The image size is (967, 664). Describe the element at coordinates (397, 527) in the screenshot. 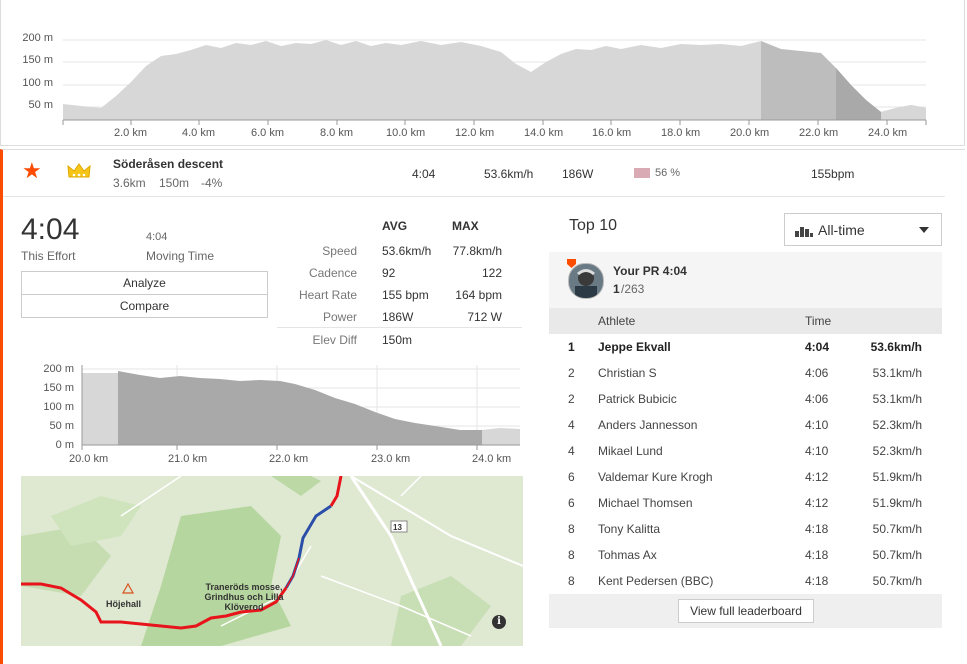

I see `road-number: 13` at that location.